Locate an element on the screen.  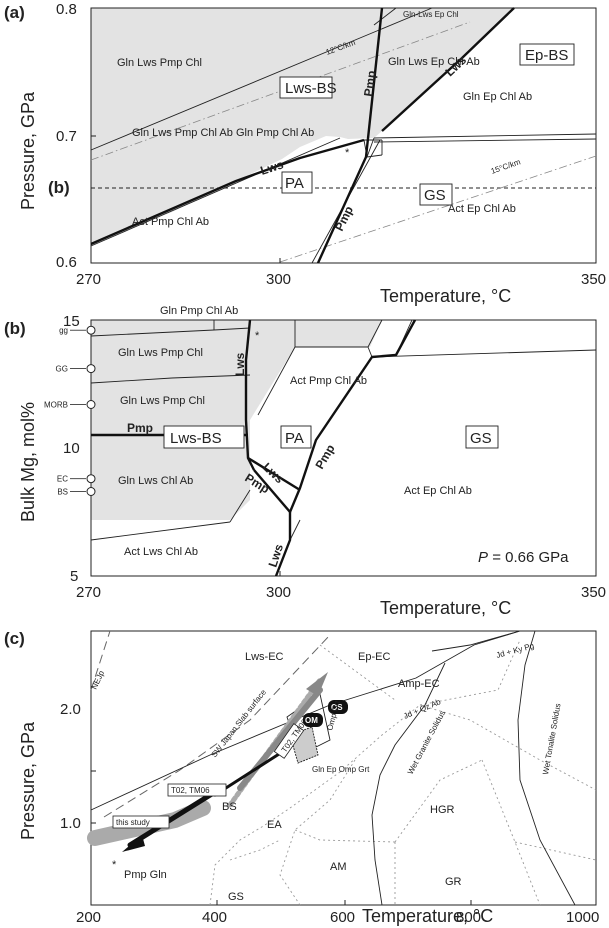
label-om: OM is located at coordinates (311, 720).